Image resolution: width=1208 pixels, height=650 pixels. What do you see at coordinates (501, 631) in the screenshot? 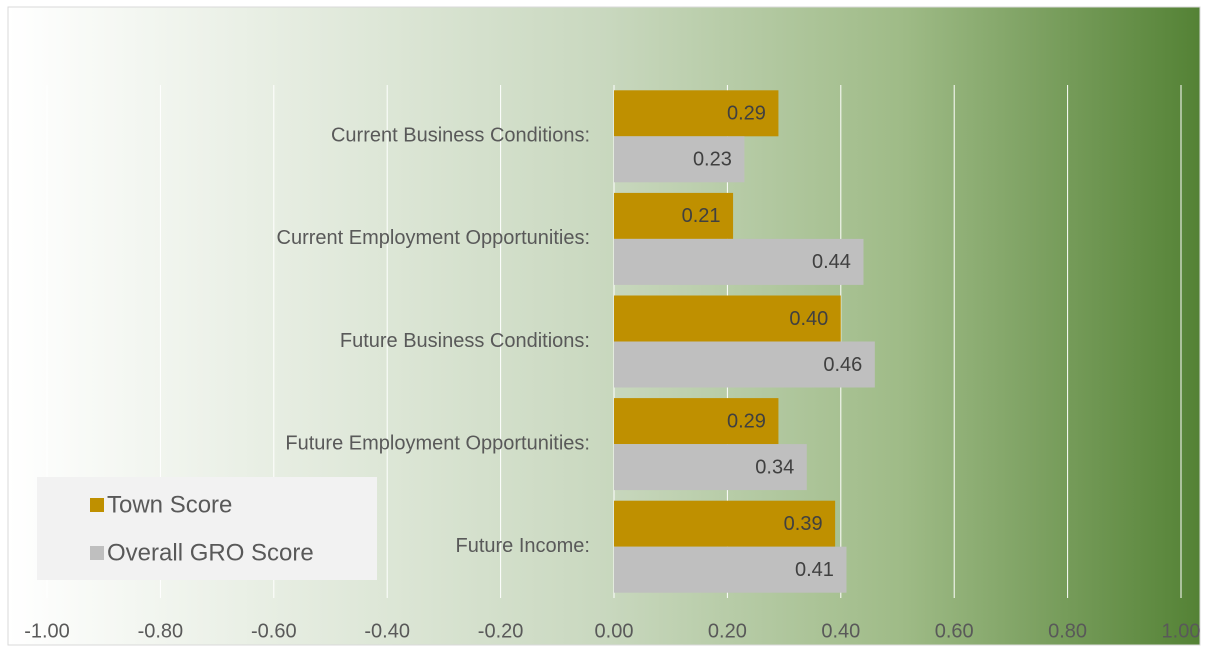
I see `x-tick-label: -0.20` at bounding box center [501, 631].